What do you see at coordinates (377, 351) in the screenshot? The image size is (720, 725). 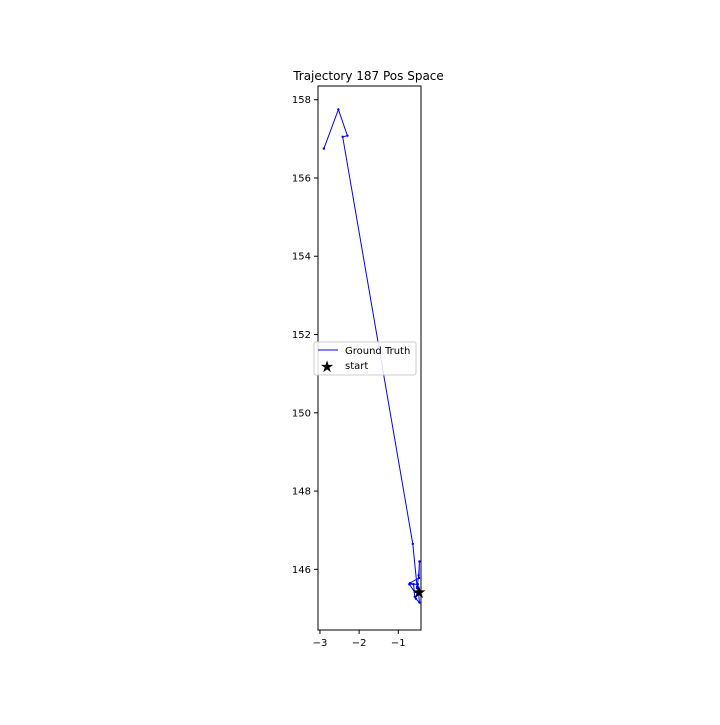 I see `legend-label-ground-truth: Ground Truth` at bounding box center [377, 351].